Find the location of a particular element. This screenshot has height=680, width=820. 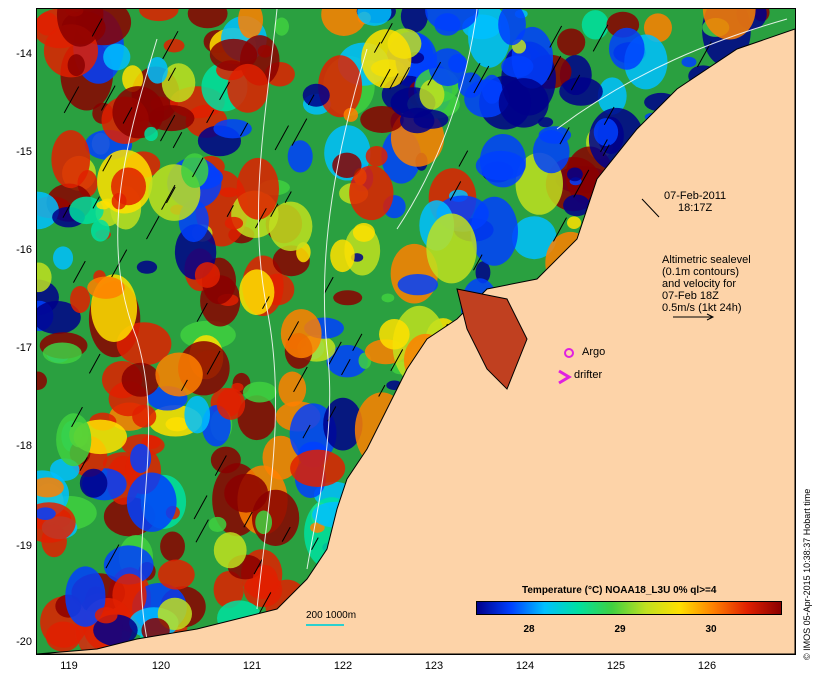

lat-label: -17 is located at coordinates (24, 348).